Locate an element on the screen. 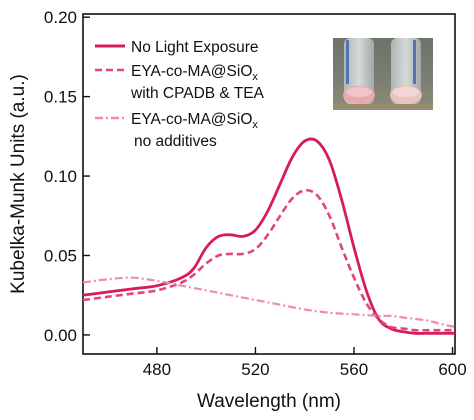  x-axis-ticks: 480 520 560 600 is located at coordinates (305, 363).